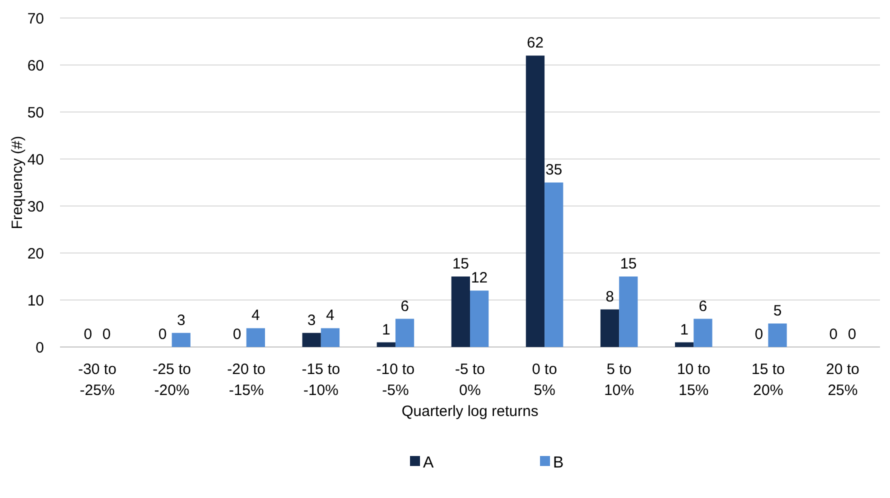 This screenshot has width=890, height=498. What do you see at coordinates (395, 380) in the screenshot?
I see `x-tick-label: -10 to -5%` at bounding box center [395, 380].